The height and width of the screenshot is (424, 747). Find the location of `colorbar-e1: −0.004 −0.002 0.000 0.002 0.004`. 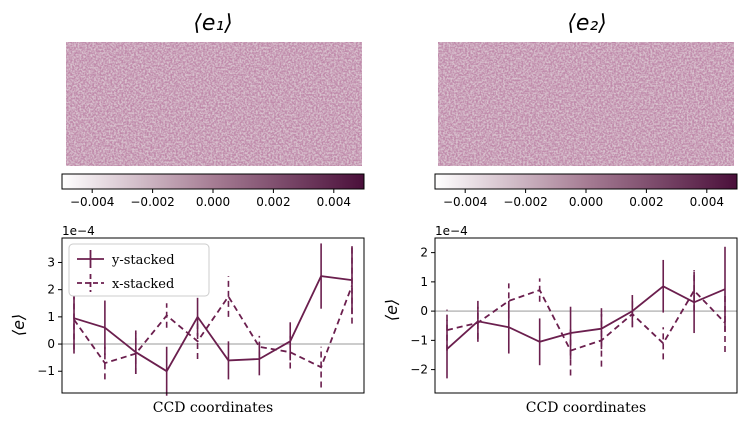

colorbar-e1: −0.004 −0.002 0.000 0.002 0.004 is located at coordinates (213, 191).